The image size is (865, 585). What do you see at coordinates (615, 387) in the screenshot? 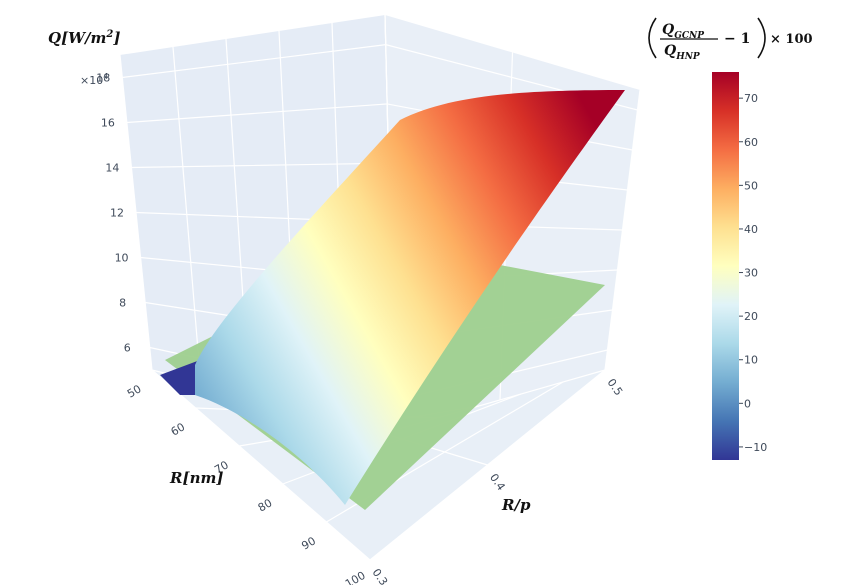
I see `x-tick-label: 0.5` at bounding box center [615, 387].